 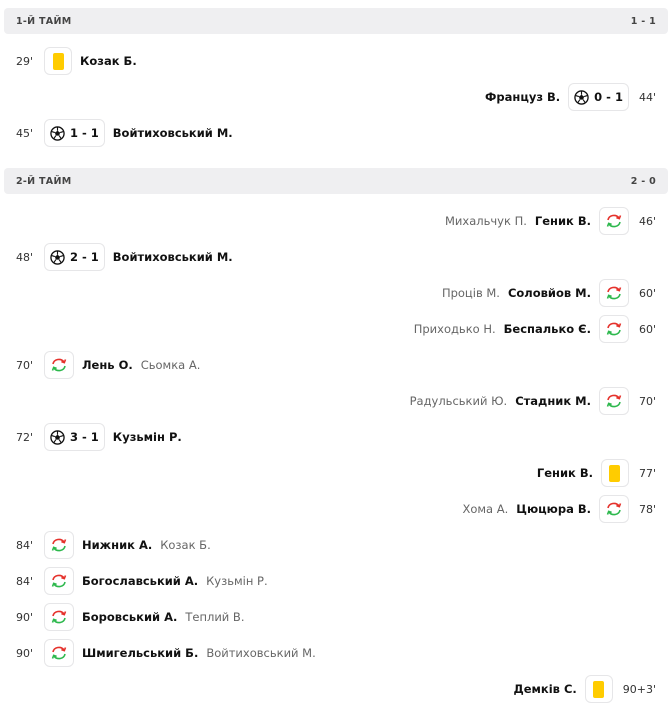 I want to click on event-row: 84' Богославський А. Кузьмін Р., so click(x=335, y=581).